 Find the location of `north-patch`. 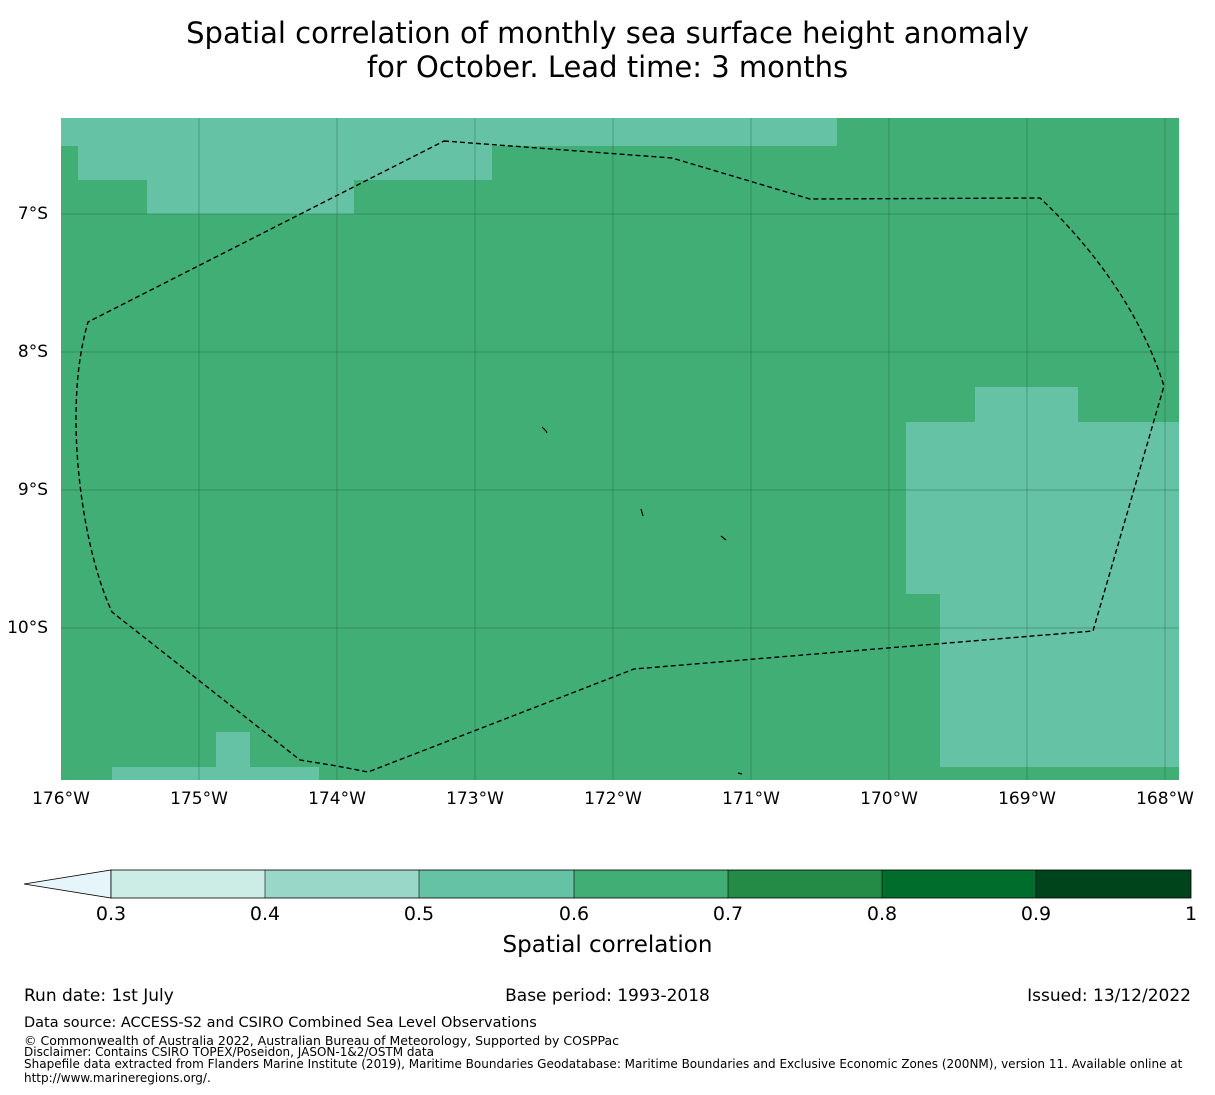

north-patch is located at coordinates (449, 166).